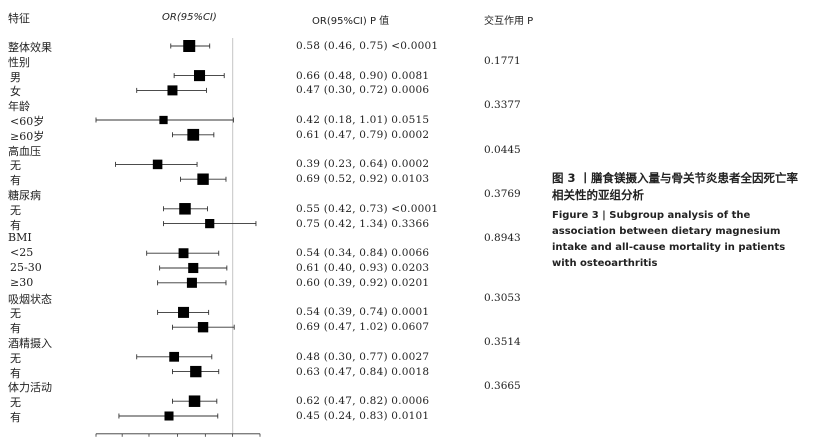 The width and height of the screenshot is (814, 440). I want to click on row-24-or-ci-p: 0.62 (0.47, 0.82) 0.0006, so click(363, 401).